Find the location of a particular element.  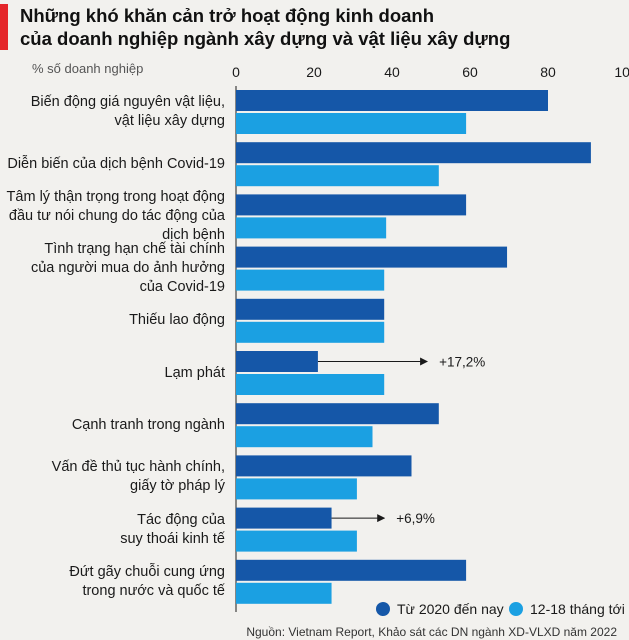

category-label-line: của người mua do ảnh hưởng is located at coordinates (127, 268).